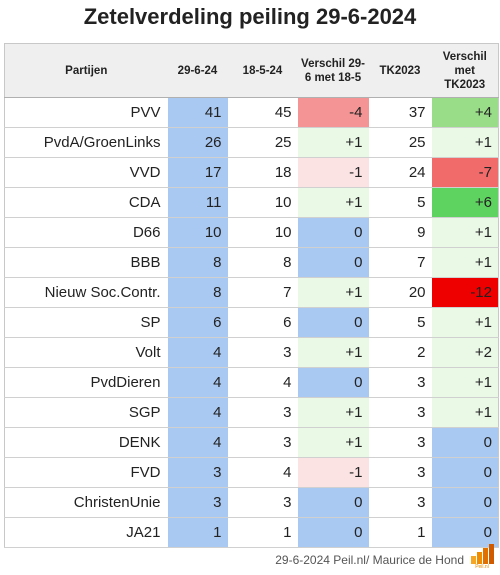  I want to click on table-row: BBB 8 8 0 7 +1, so click(251, 262).